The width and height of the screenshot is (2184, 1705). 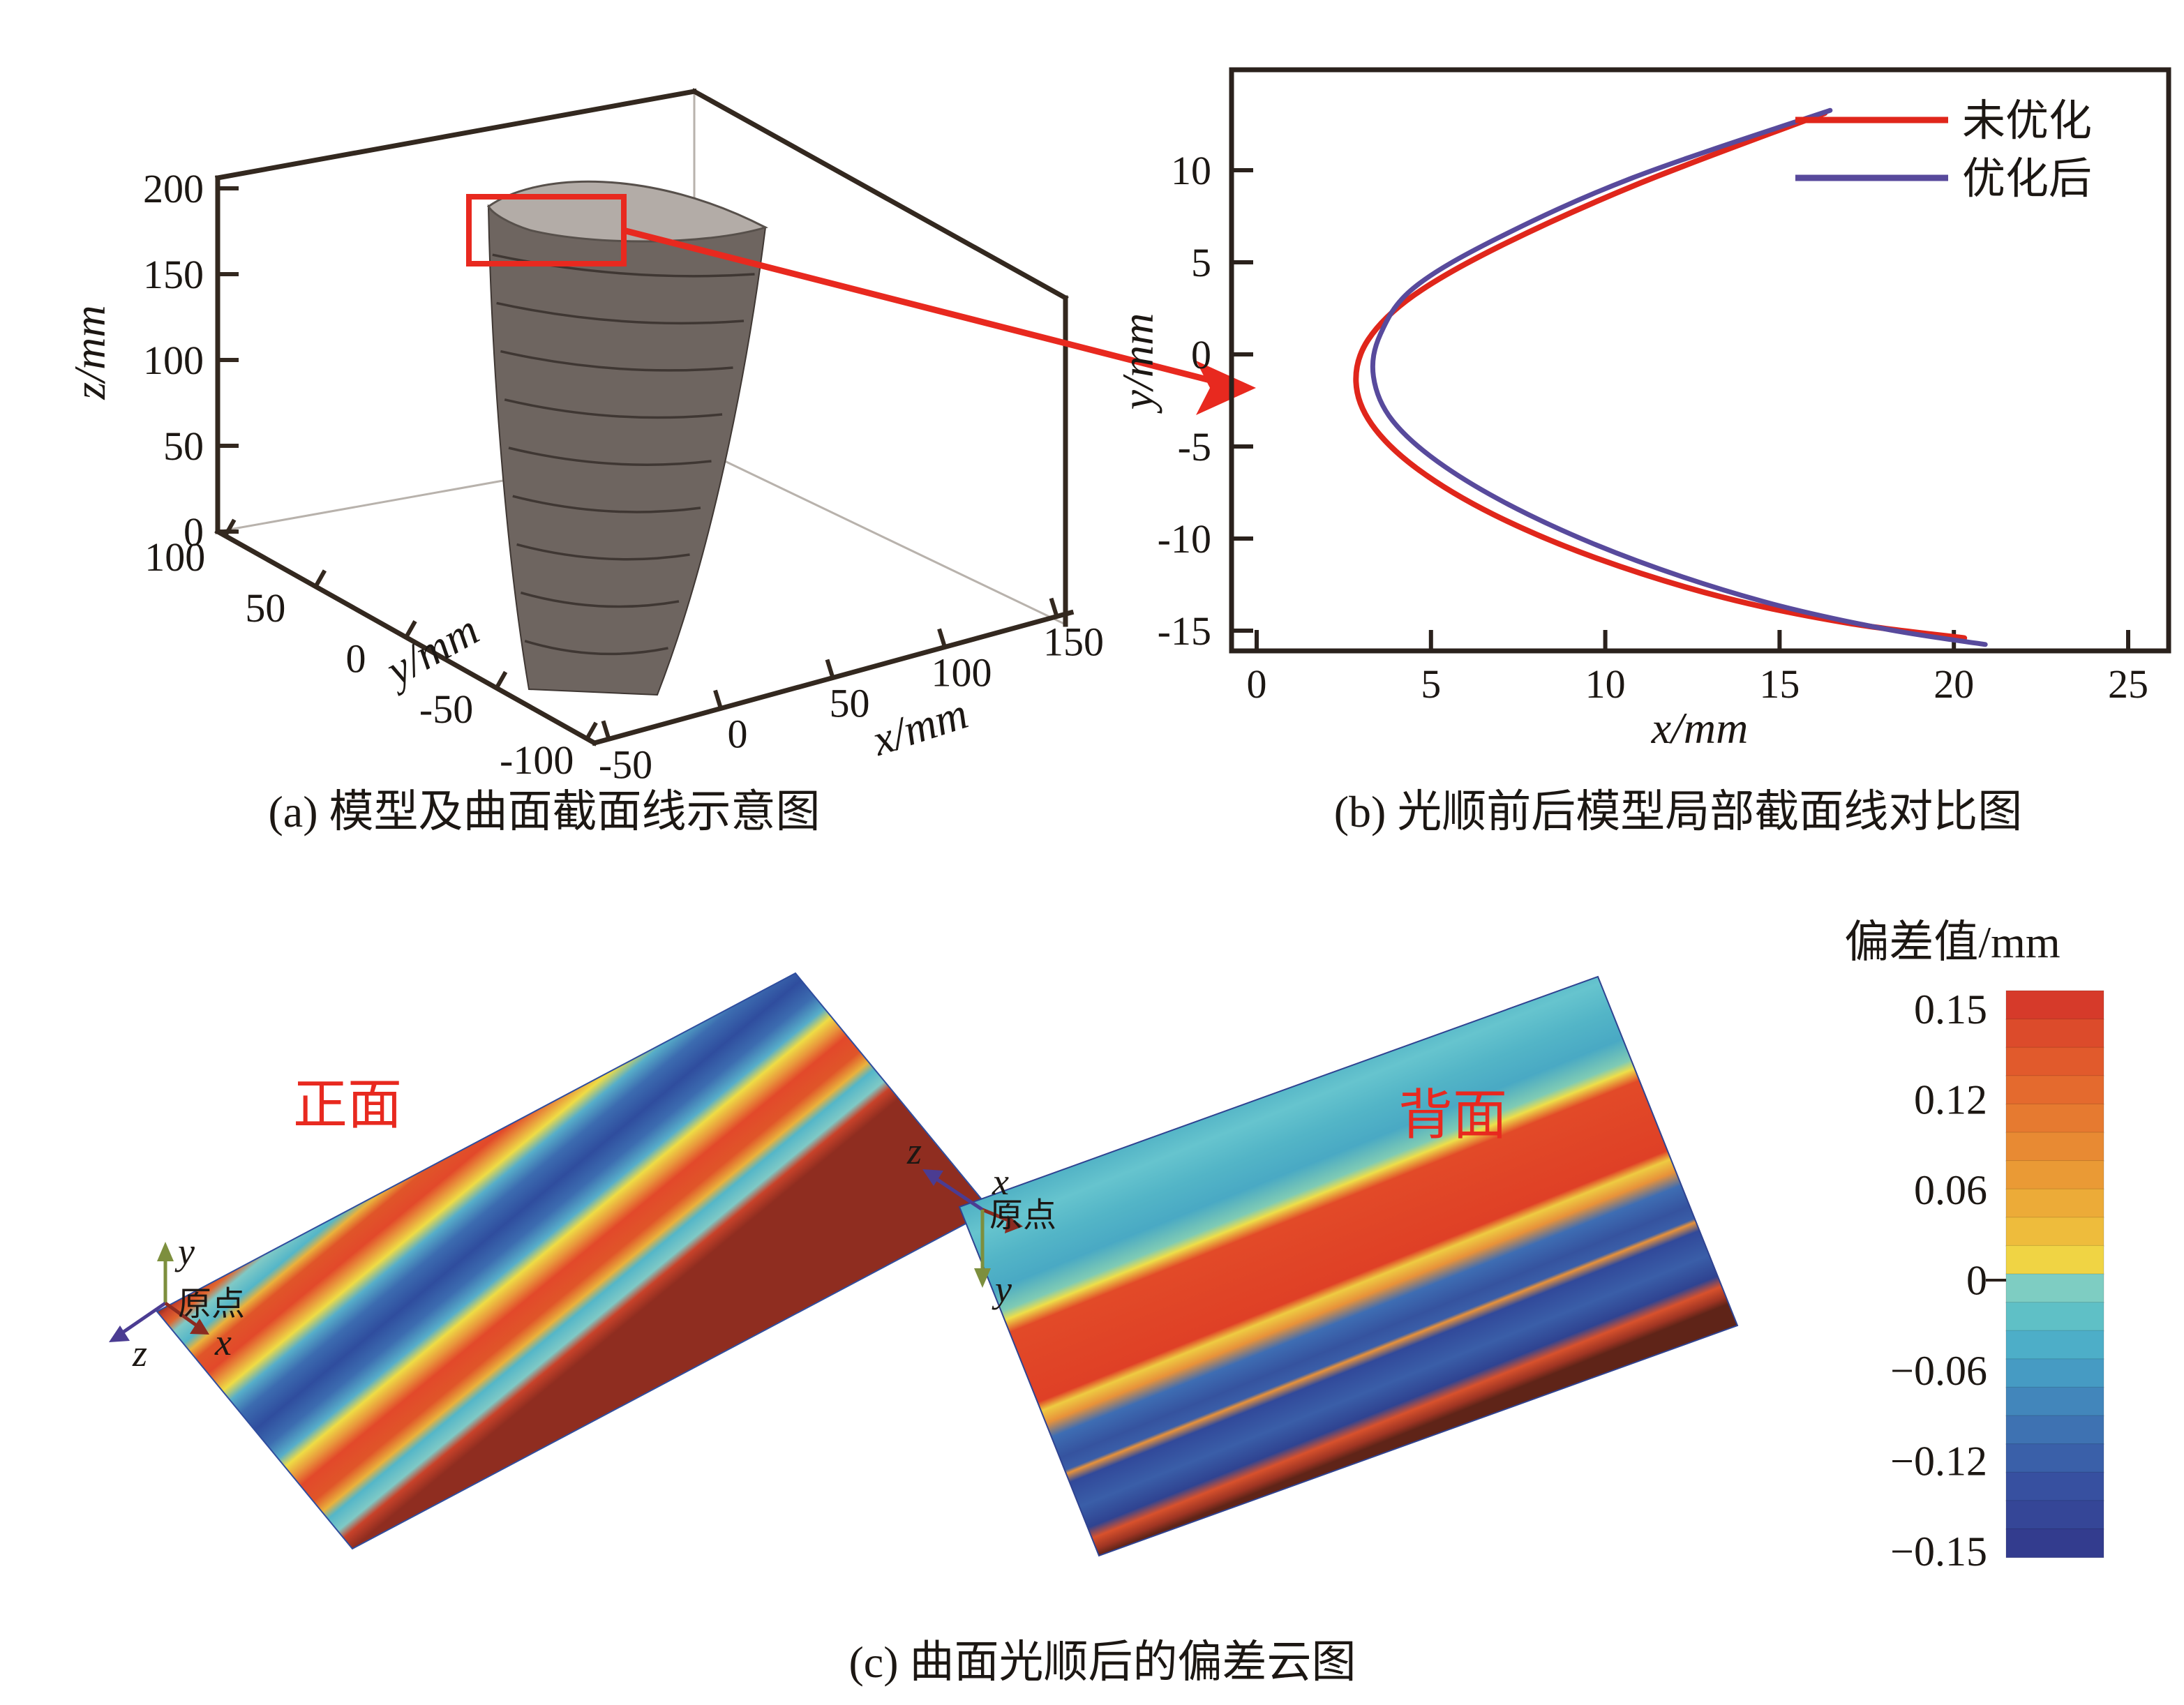 What do you see at coordinates (194, 532) in the screenshot?
I see `z-tick-label: 0` at bounding box center [194, 532].